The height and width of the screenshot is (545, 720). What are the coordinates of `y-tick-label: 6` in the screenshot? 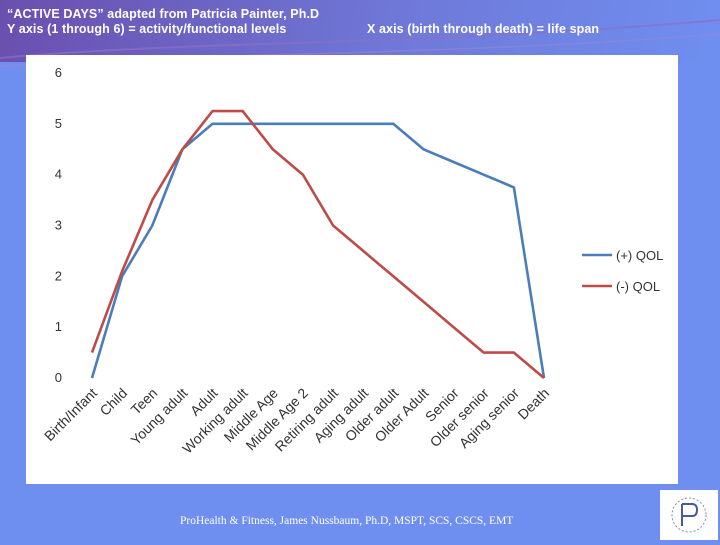 It's located at (58, 72).